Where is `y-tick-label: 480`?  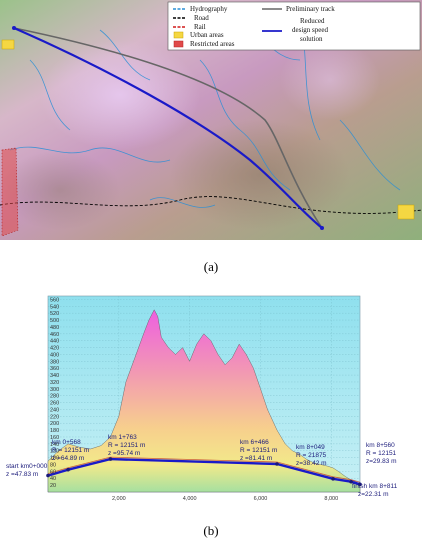
y-tick-label: 480 is located at coordinates (54, 328).